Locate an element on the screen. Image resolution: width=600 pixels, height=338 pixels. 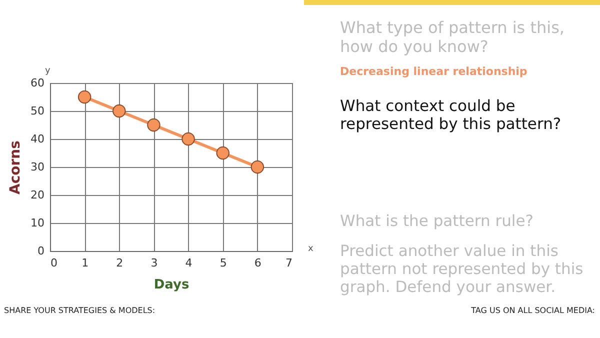
x-tick-label: 2 is located at coordinates (120, 263).